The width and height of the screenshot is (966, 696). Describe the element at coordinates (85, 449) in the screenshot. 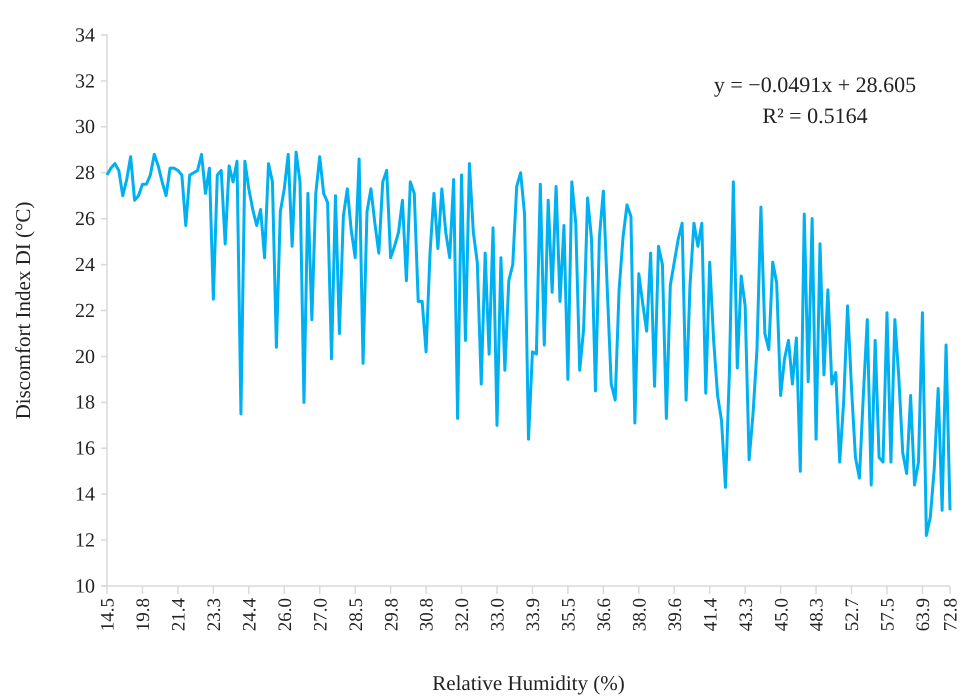

I see `y-tick-label: 16` at that location.